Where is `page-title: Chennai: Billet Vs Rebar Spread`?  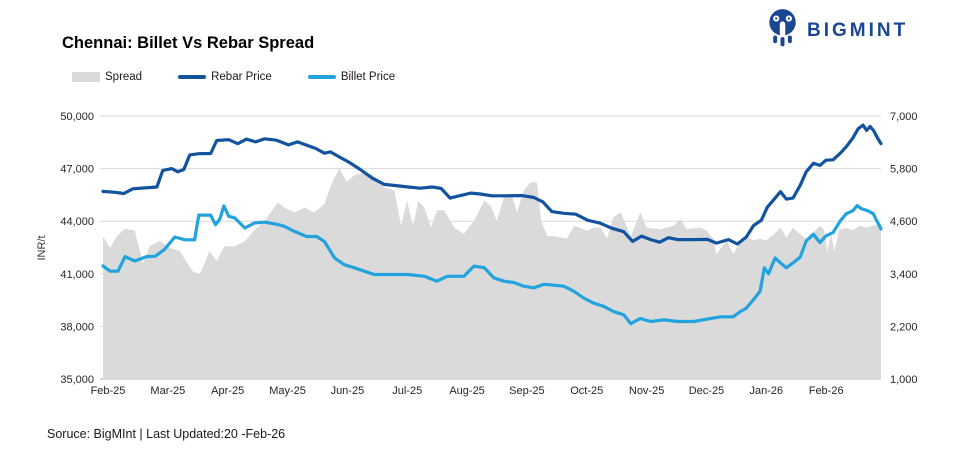
page-title: Chennai: Billet Vs Rebar Spread is located at coordinates (188, 43).